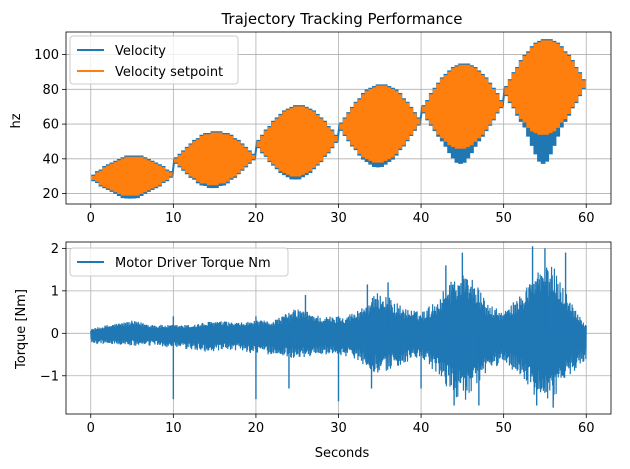 Image resolution: width=630 pixels, height=469 pixels. I want to click on y-tick-label: 20, so click(50, 194).